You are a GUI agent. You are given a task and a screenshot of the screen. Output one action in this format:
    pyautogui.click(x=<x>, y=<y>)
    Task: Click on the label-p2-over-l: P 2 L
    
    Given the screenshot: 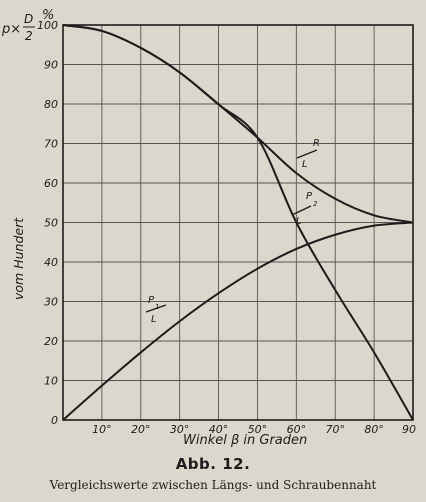 What is the action you would take?
    pyautogui.click(x=304, y=209)
    